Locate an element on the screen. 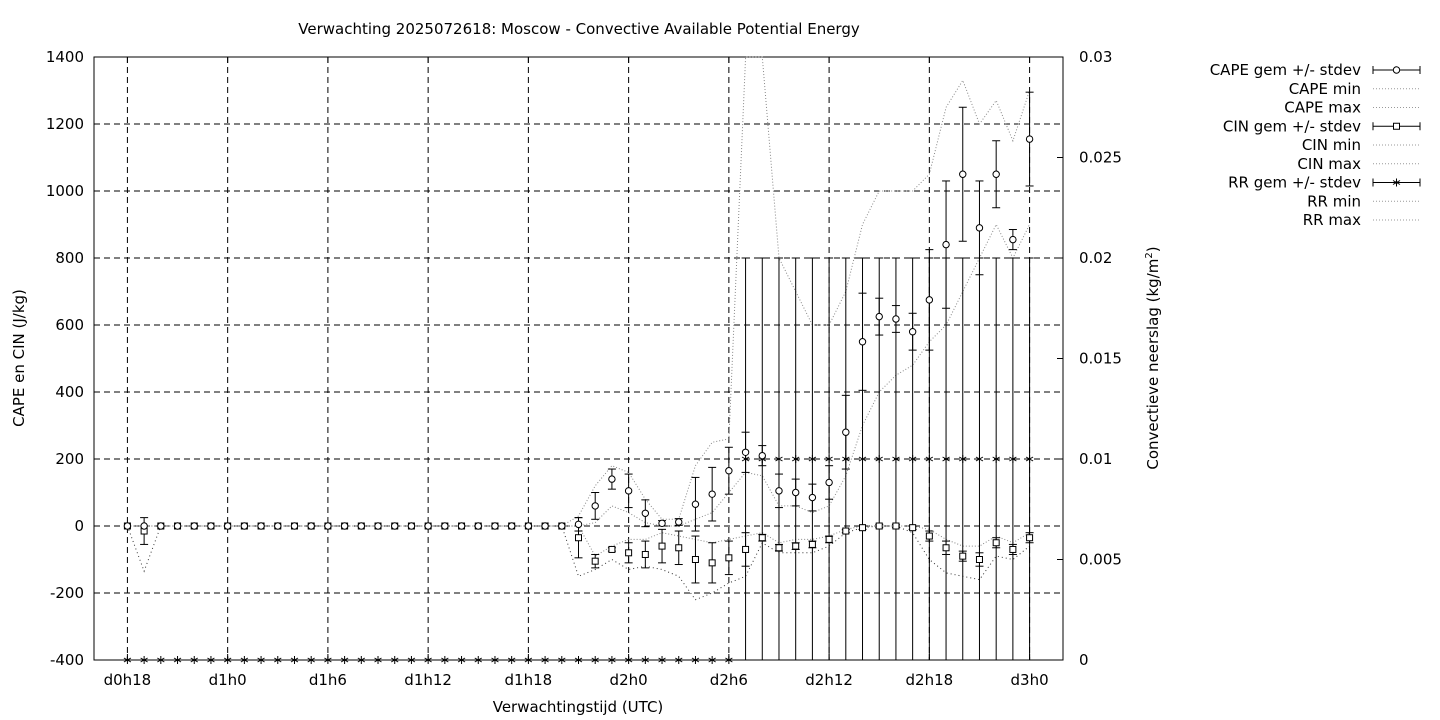 Image resolution: width=1440 pixels, height=720 pixels. y2-axis-label-end: ) is located at coordinates (1153, 249).